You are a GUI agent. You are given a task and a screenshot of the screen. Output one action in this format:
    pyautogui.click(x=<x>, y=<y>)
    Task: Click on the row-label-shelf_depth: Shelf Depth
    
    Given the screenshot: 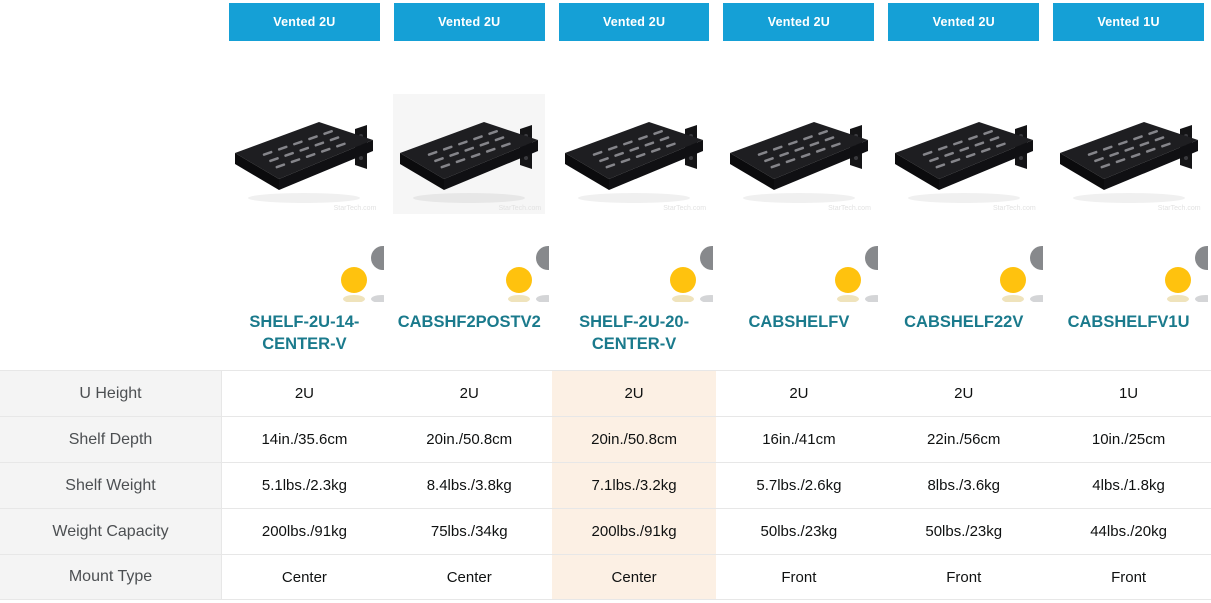 What is the action you would take?
    pyautogui.click(x=111, y=439)
    